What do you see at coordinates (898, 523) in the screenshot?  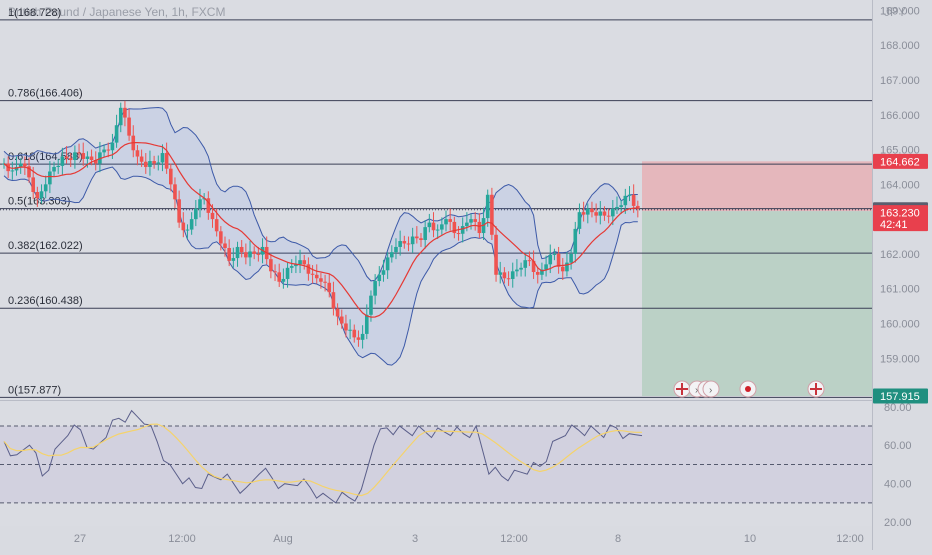 I see `rsi-axis-tick: 20.00` at bounding box center [898, 523].